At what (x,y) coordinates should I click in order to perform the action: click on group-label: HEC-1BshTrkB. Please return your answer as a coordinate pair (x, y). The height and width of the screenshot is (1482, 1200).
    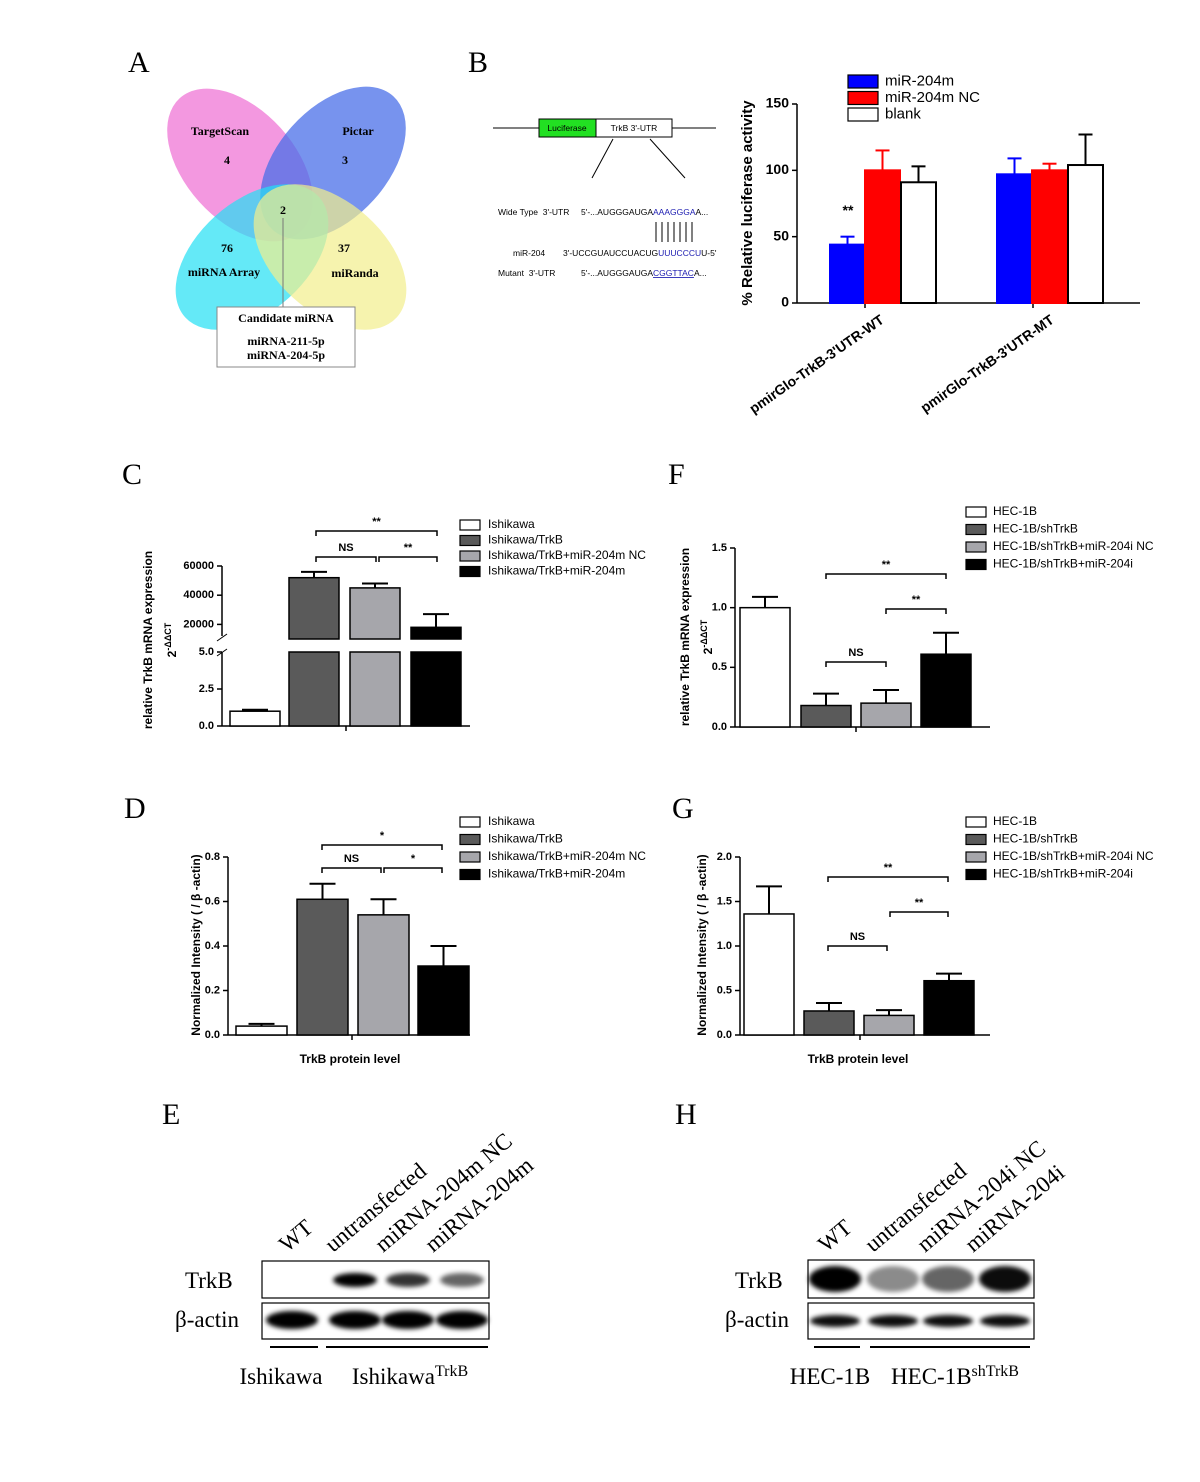
    Looking at the image, I should click on (955, 1376).